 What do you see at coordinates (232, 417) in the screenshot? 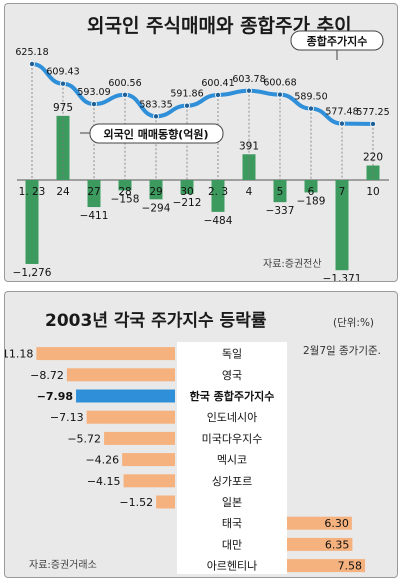
I see `country-label: 인도네시아` at bounding box center [232, 417].